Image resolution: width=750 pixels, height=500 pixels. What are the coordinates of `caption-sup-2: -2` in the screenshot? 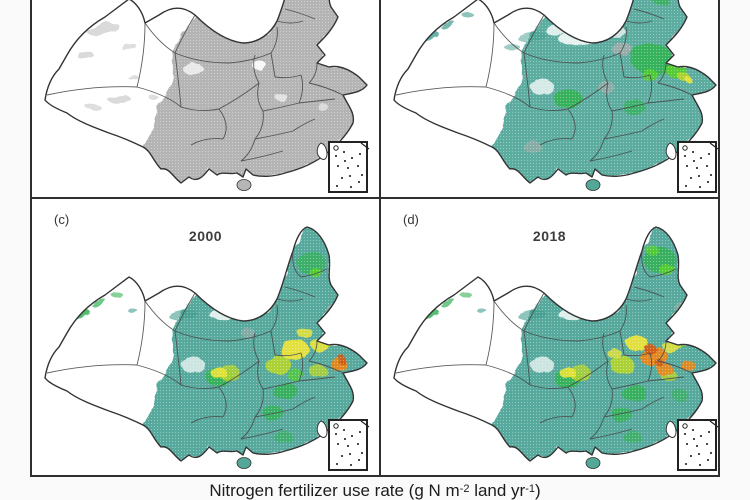 It's located at (464, 489).